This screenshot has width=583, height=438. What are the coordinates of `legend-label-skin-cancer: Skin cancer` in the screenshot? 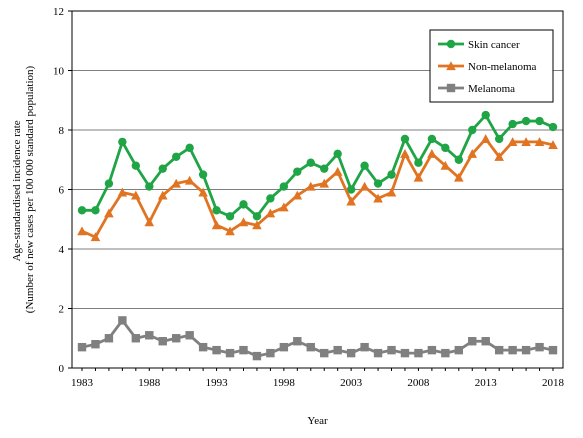 It's located at (494, 45).